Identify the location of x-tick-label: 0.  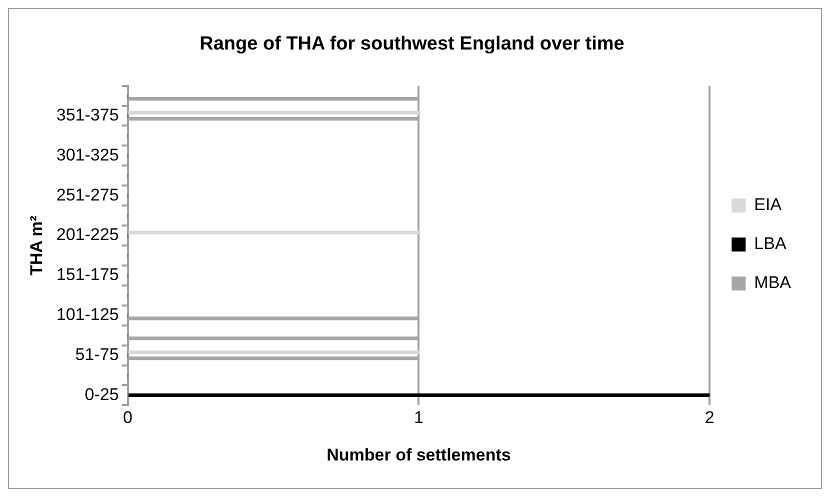
(128, 418).